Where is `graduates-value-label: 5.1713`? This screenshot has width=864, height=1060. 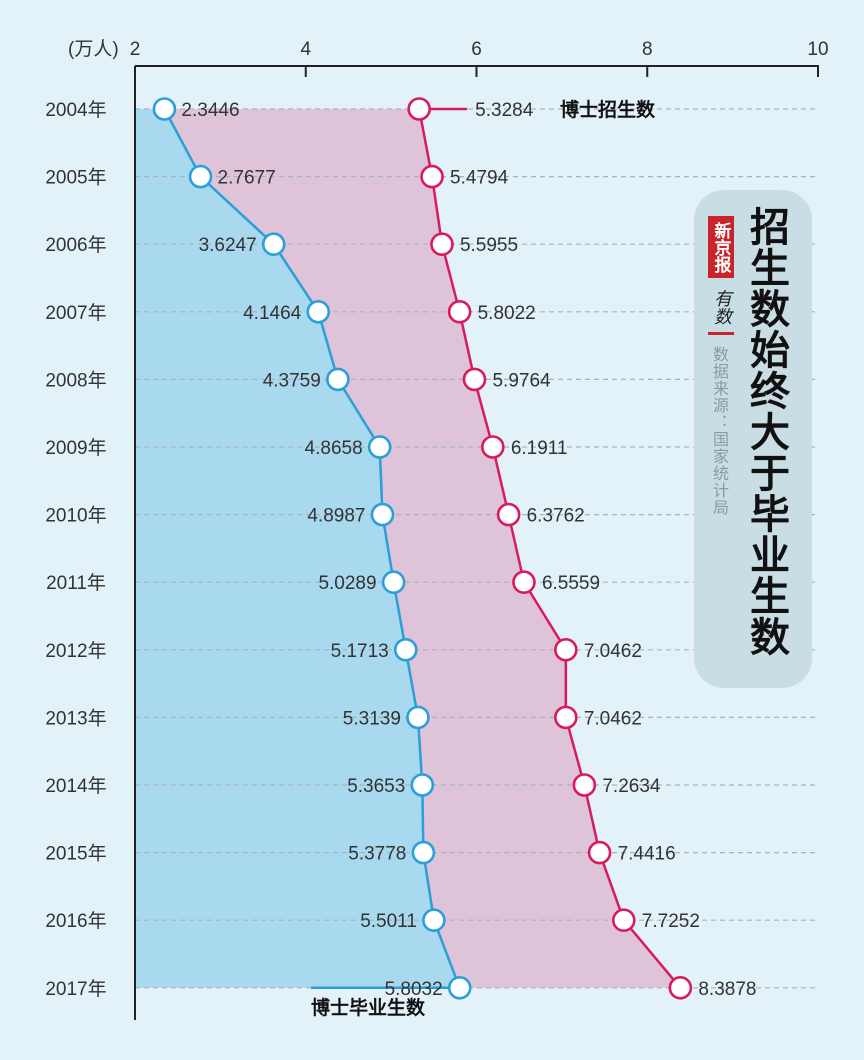
graduates-value-label: 5.1713 is located at coordinates (360, 651).